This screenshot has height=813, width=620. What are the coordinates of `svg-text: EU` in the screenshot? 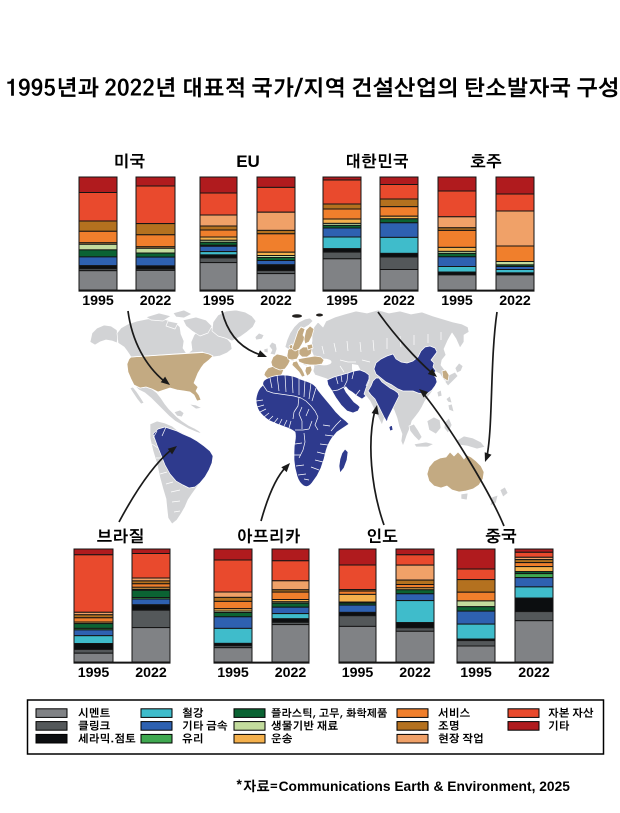 It's located at (248, 161).